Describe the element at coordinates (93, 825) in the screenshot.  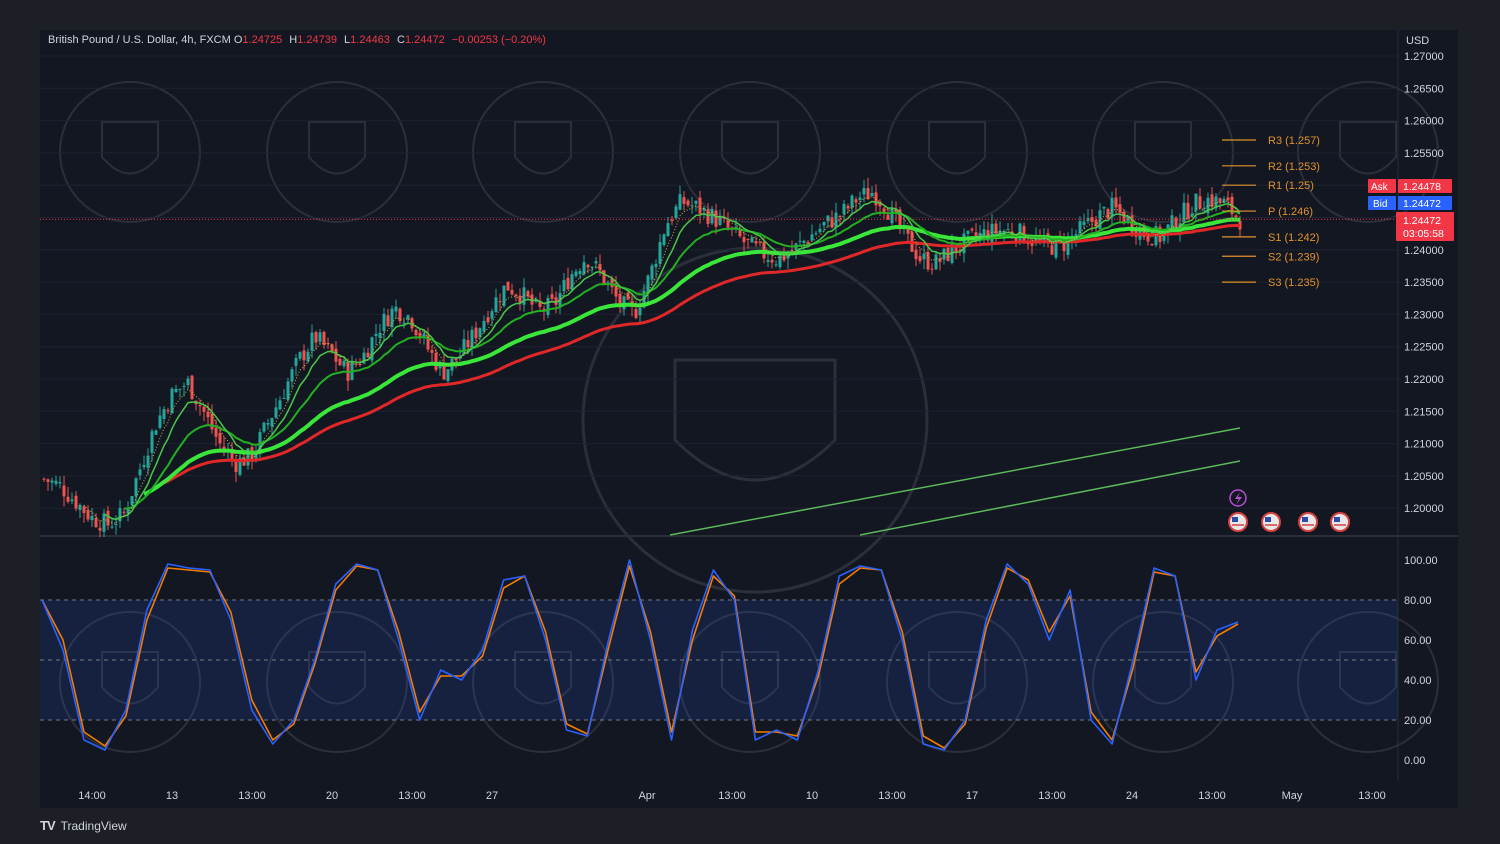
I see `tradingview-name: TradingView` at that location.